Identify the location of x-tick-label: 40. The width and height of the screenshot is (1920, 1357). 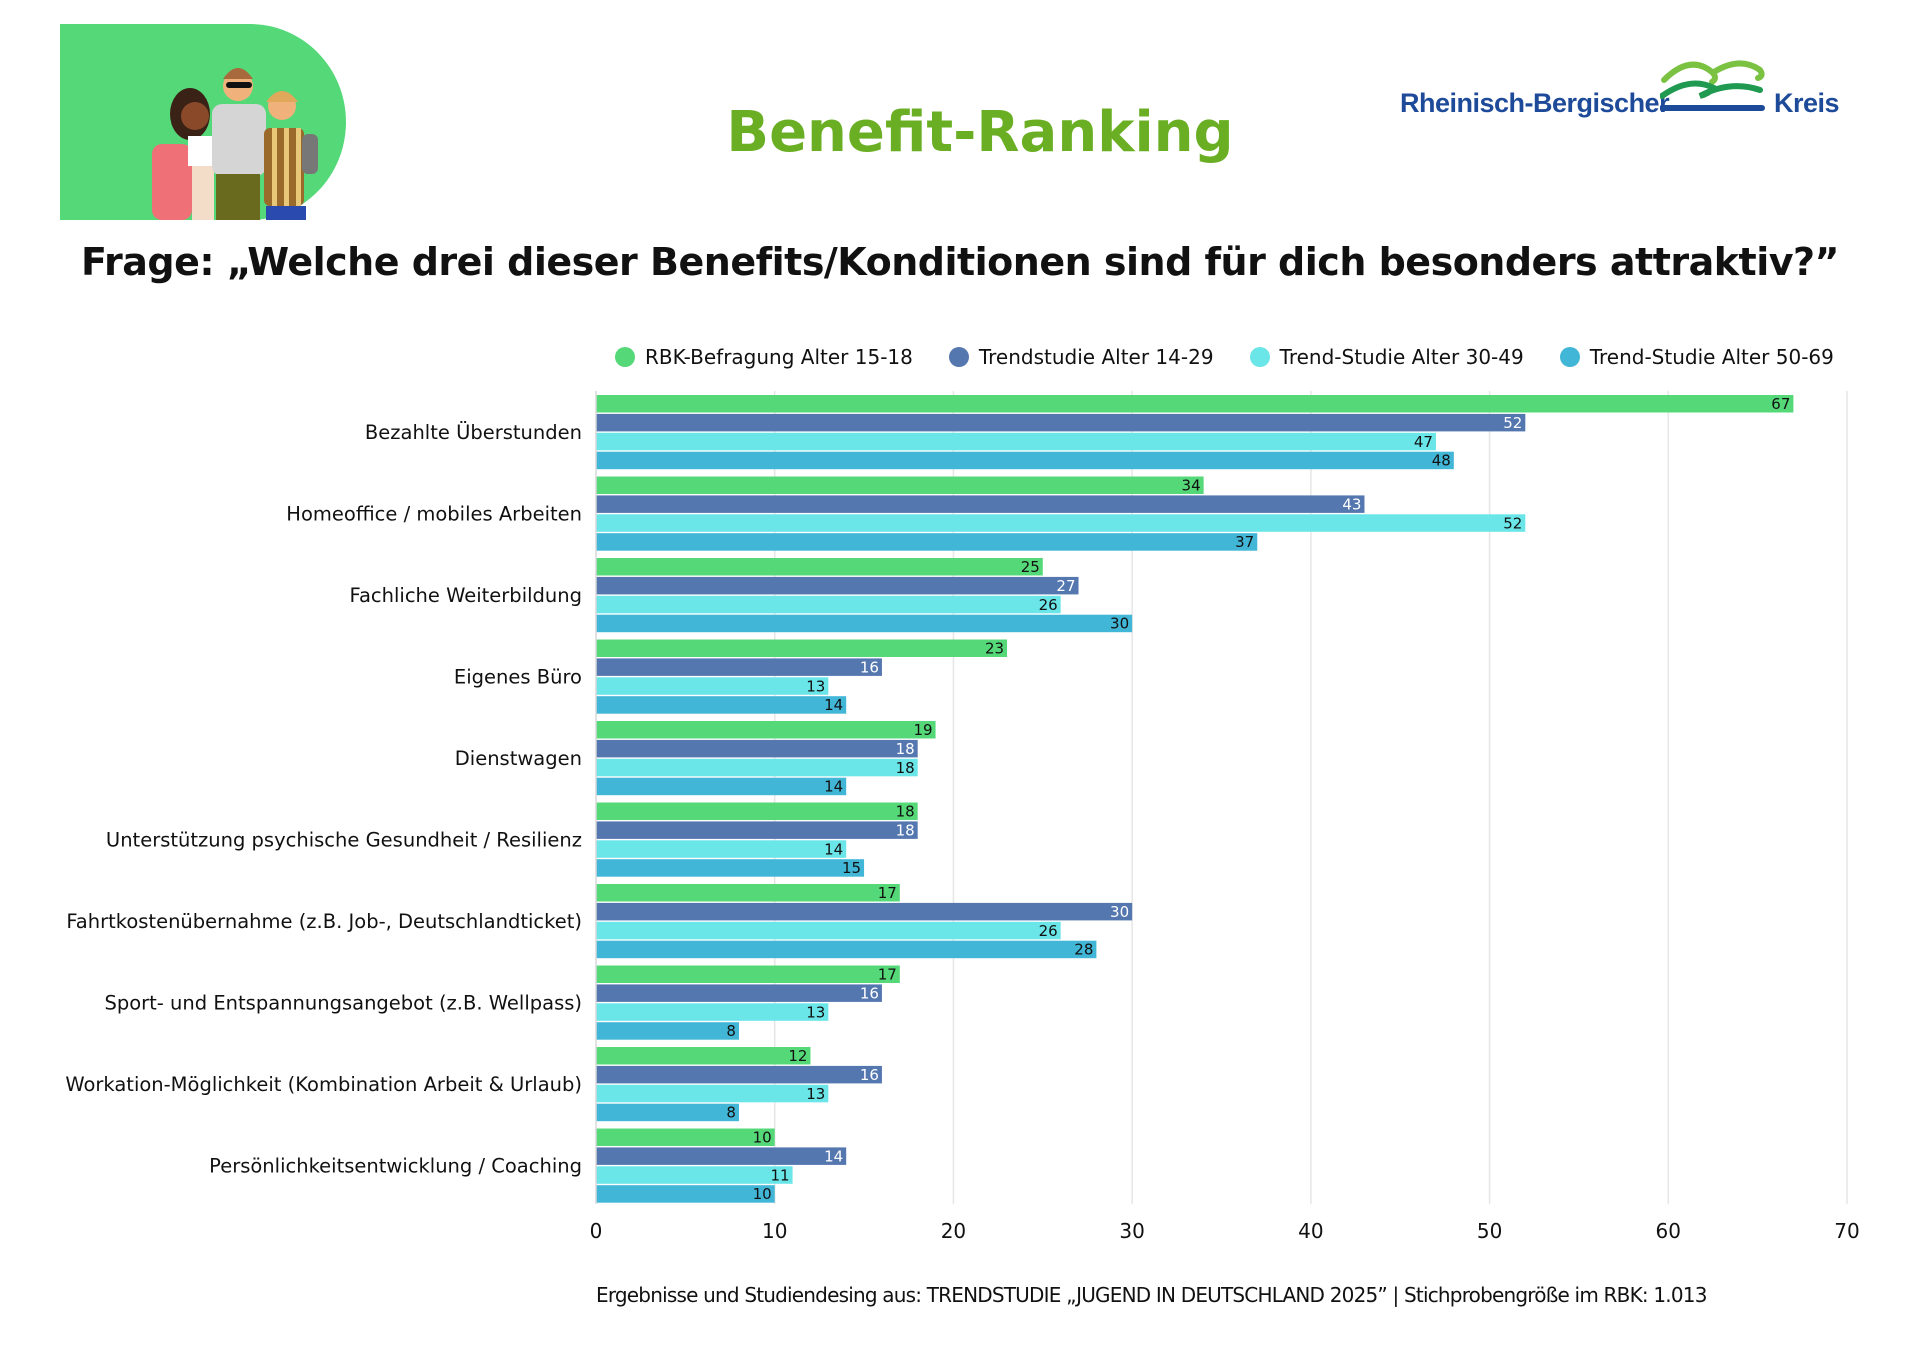
(1310, 1231).